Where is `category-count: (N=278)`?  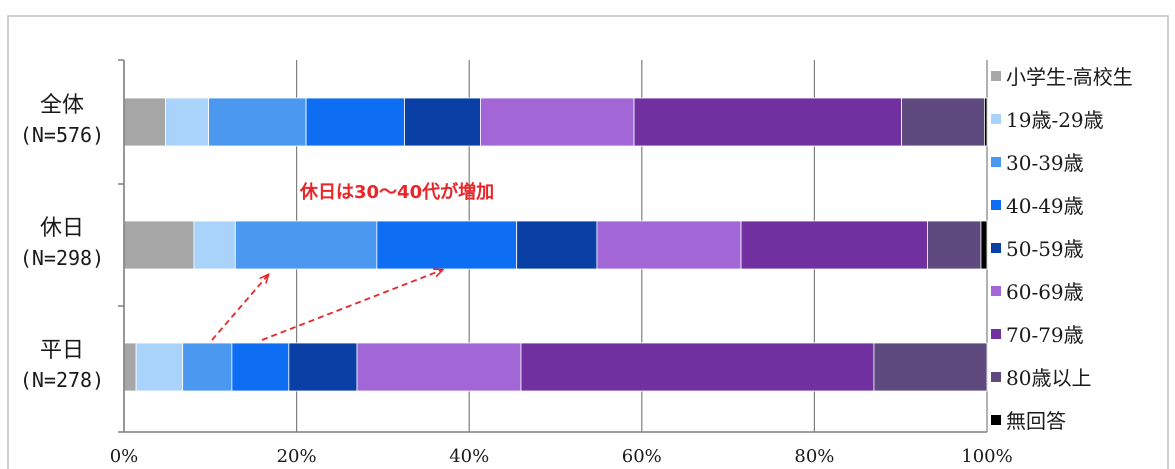 category-count: (N=278) is located at coordinates (62, 380).